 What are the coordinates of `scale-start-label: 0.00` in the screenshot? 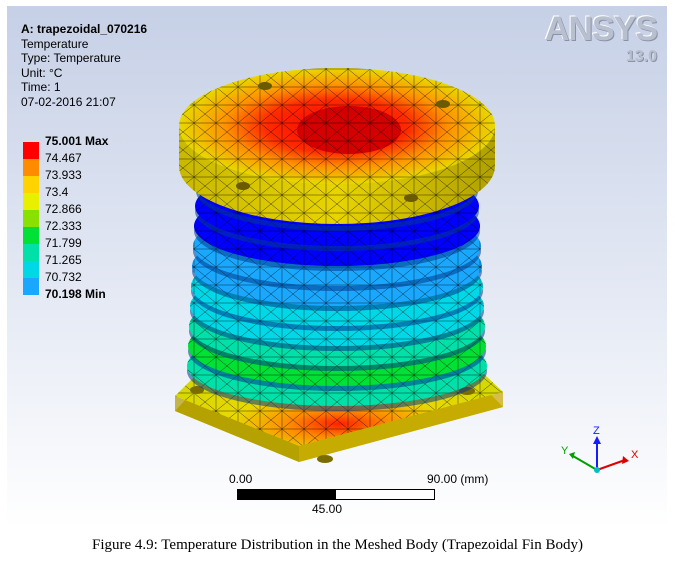 It's located at (241, 479).